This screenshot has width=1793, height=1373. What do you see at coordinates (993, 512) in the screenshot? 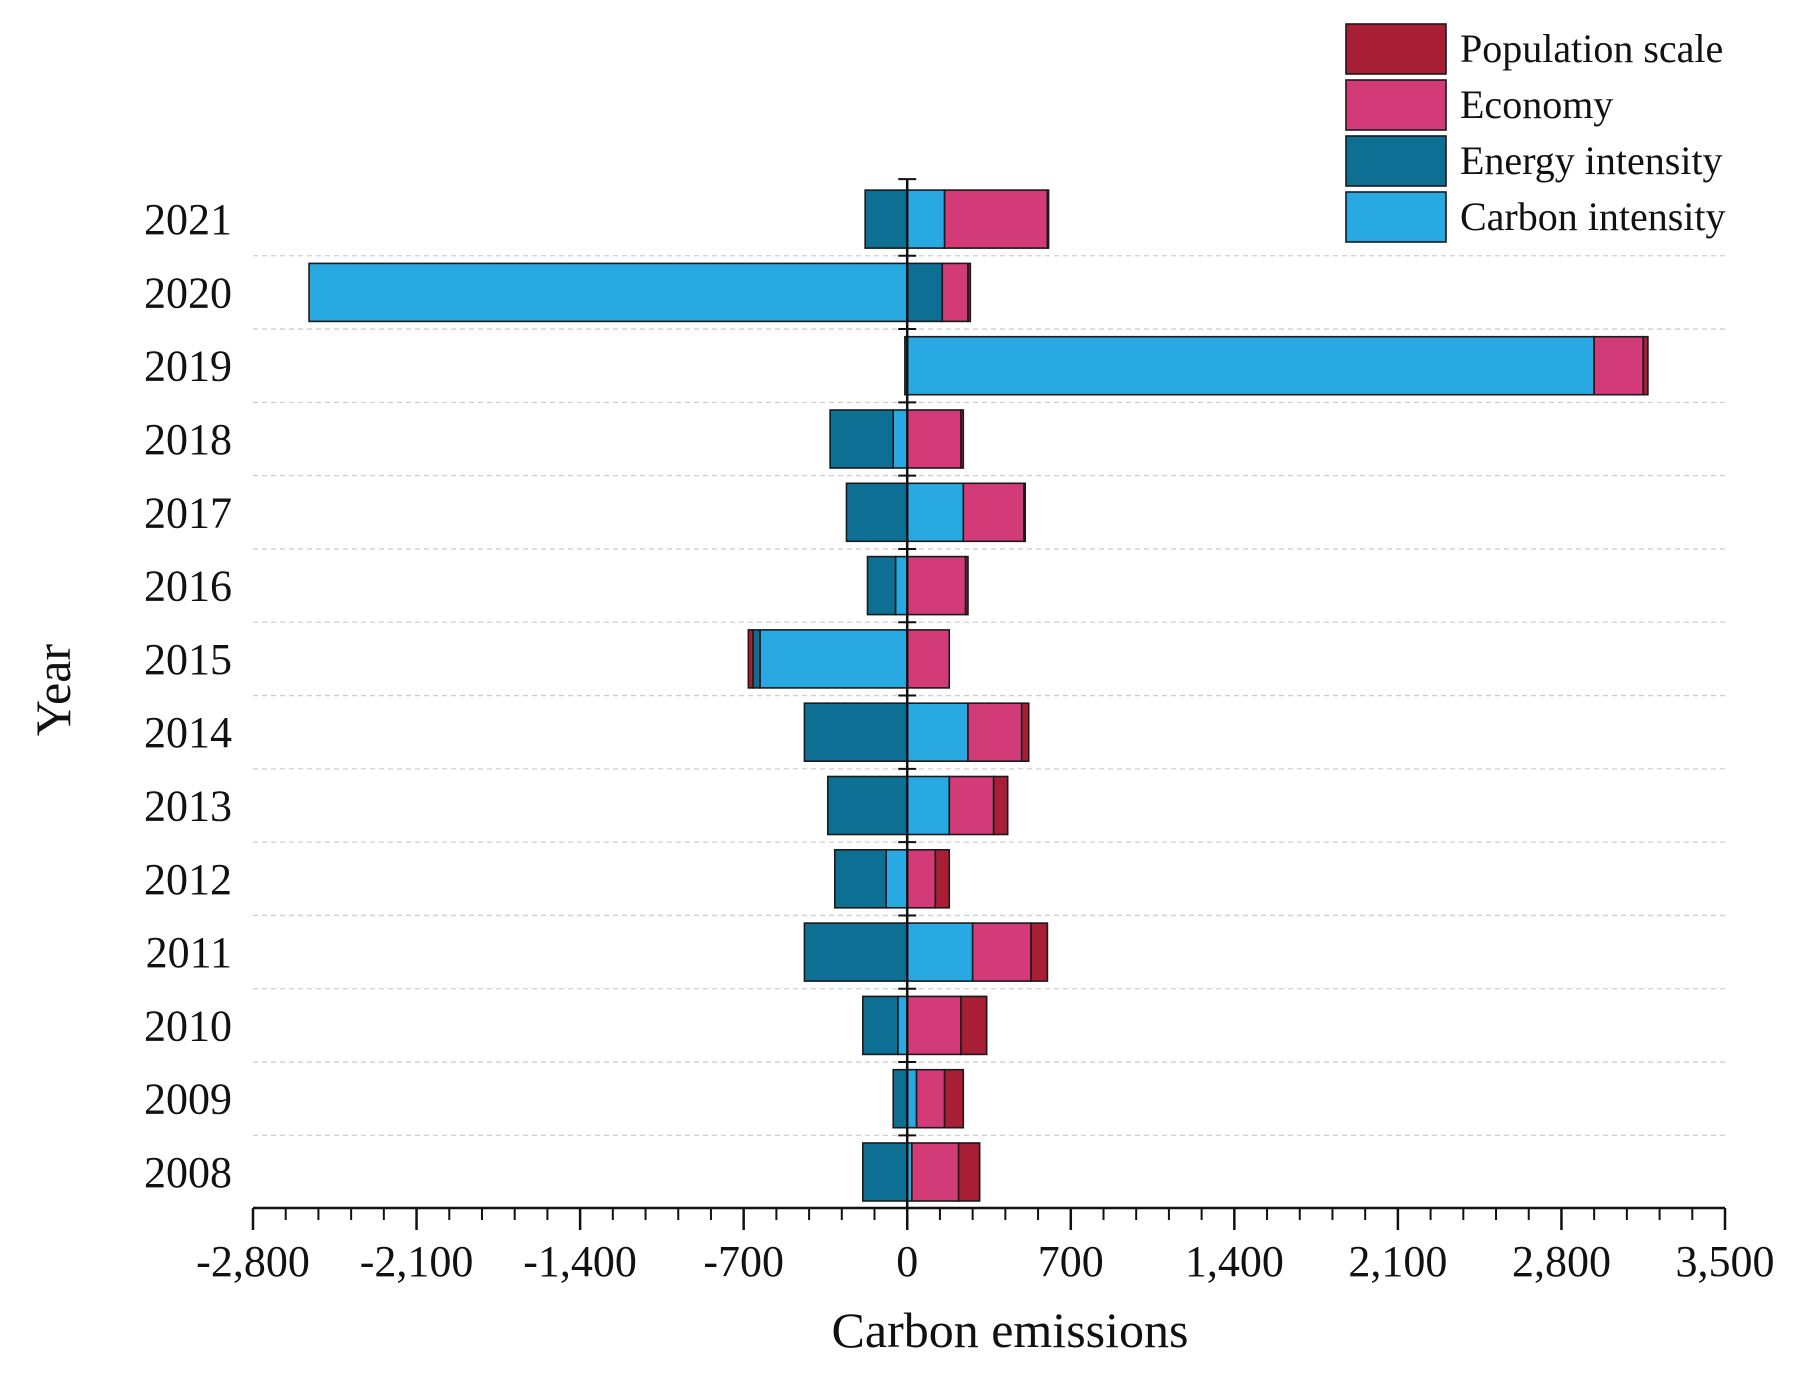
I see `bar-economy-2017` at bounding box center [993, 512].